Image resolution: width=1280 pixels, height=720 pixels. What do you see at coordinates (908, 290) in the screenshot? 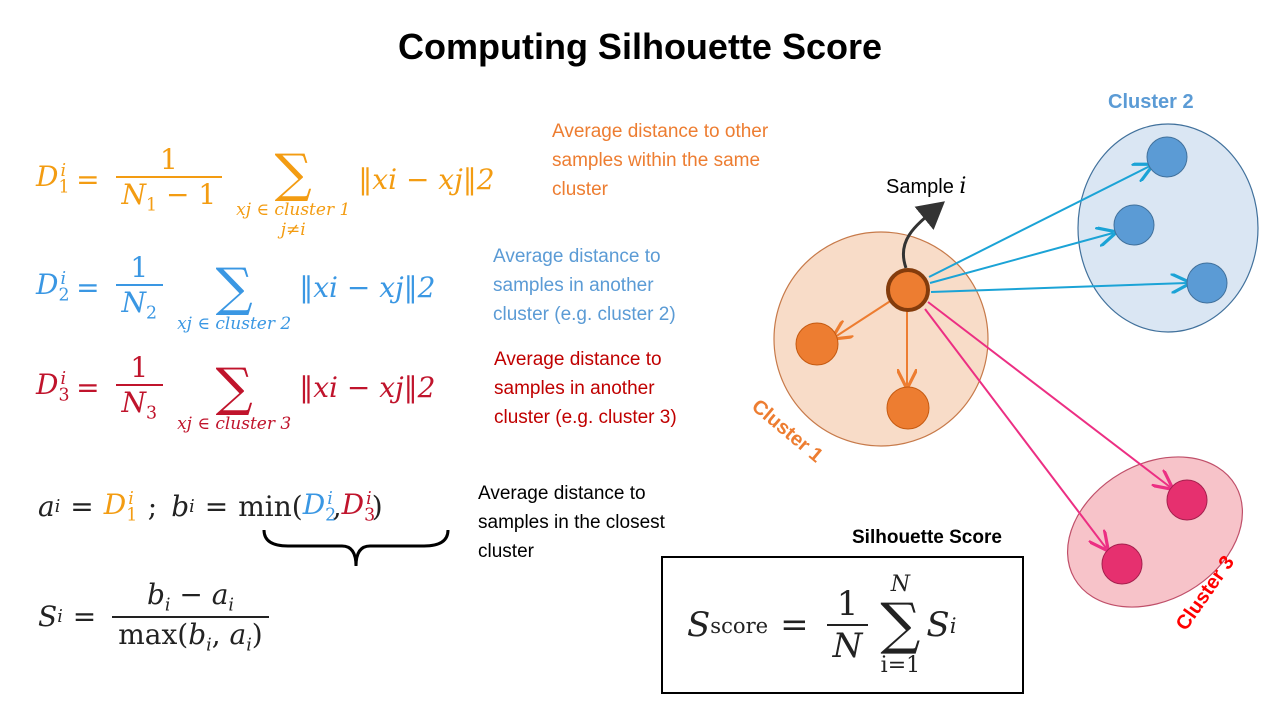
I see `sample-point` at bounding box center [908, 290].